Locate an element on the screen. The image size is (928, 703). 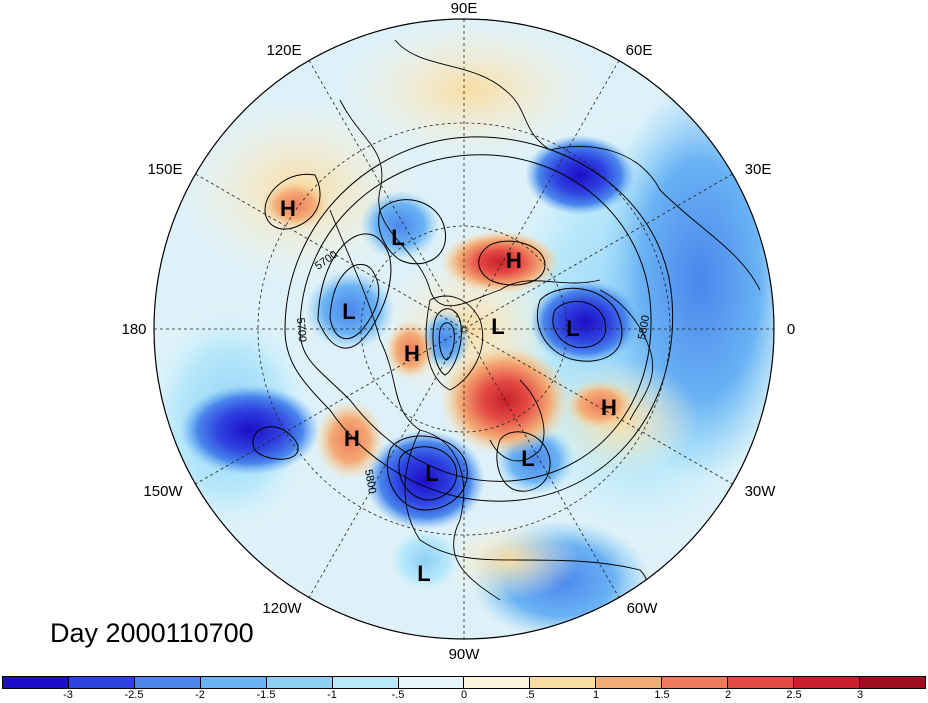
colorbar-tick-label: -3 is located at coordinates (68, 695).